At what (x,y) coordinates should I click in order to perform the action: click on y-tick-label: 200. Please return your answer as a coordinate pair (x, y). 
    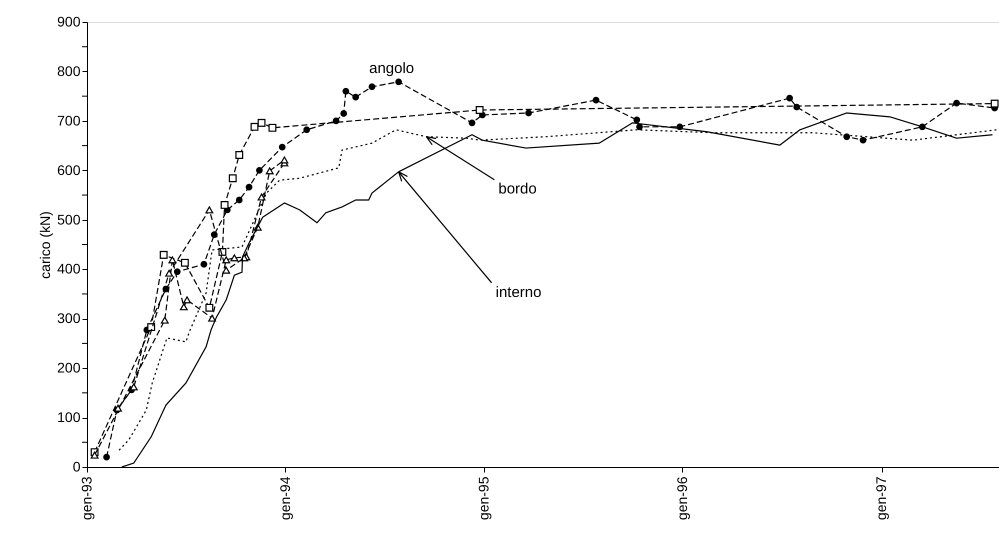
    Looking at the image, I should click on (69, 368).